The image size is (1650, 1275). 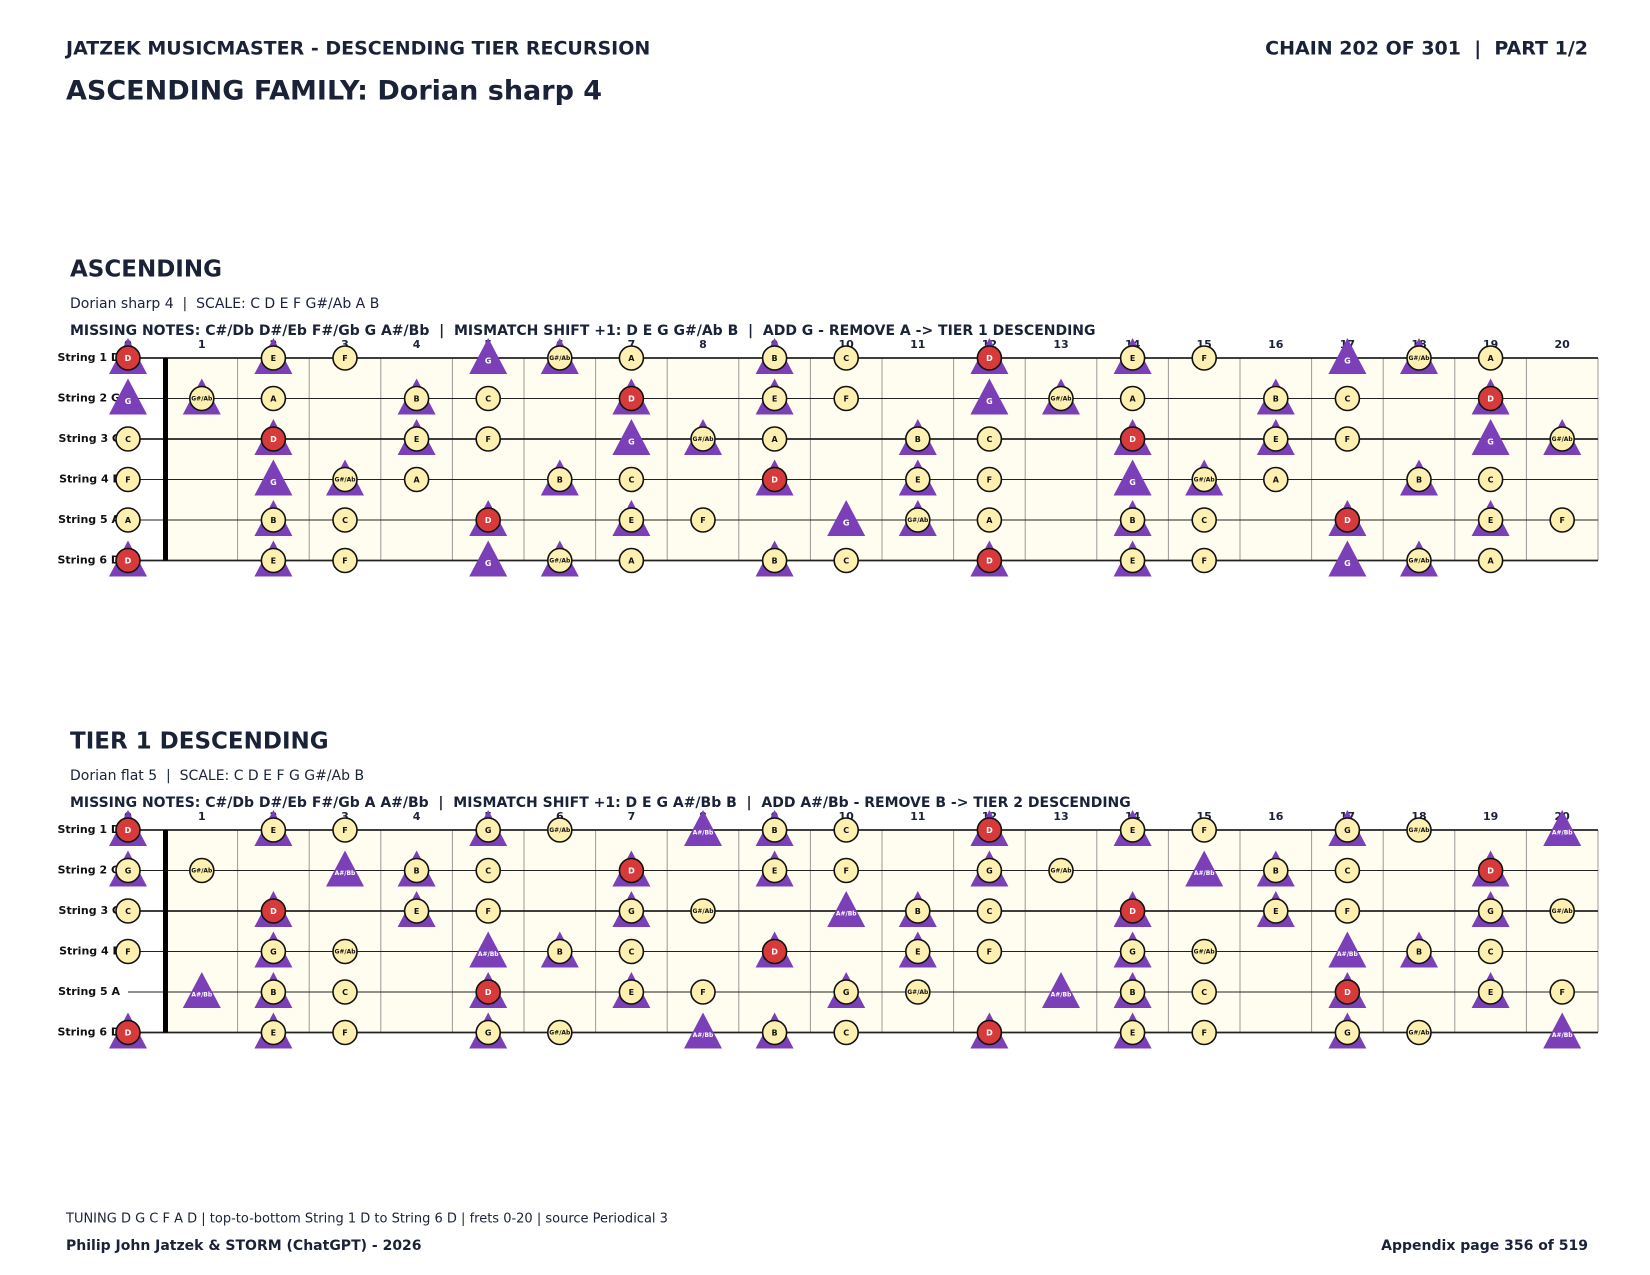 What do you see at coordinates (202, 816) in the screenshot?
I see `fret-number: 1` at bounding box center [202, 816].